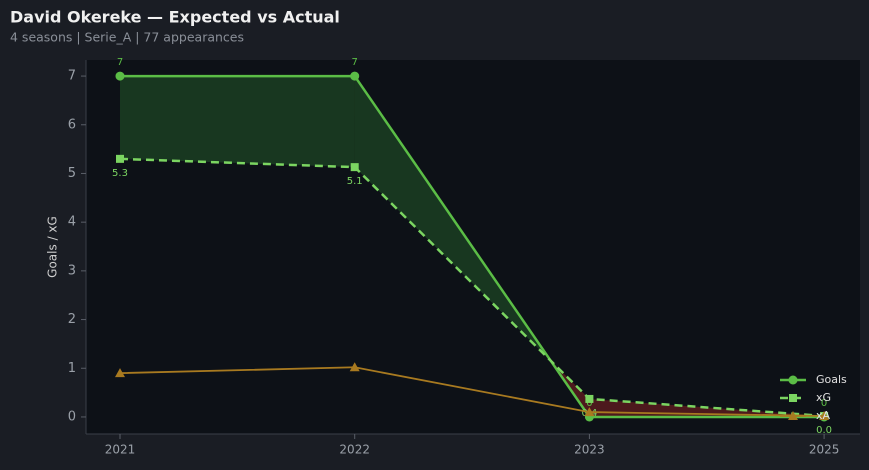 The image size is (869, 470). What do you see at coordinates (53, 247) in the screenshot?
I see `y-axis-label: Goals / xG` at bounding box center [53, 247].